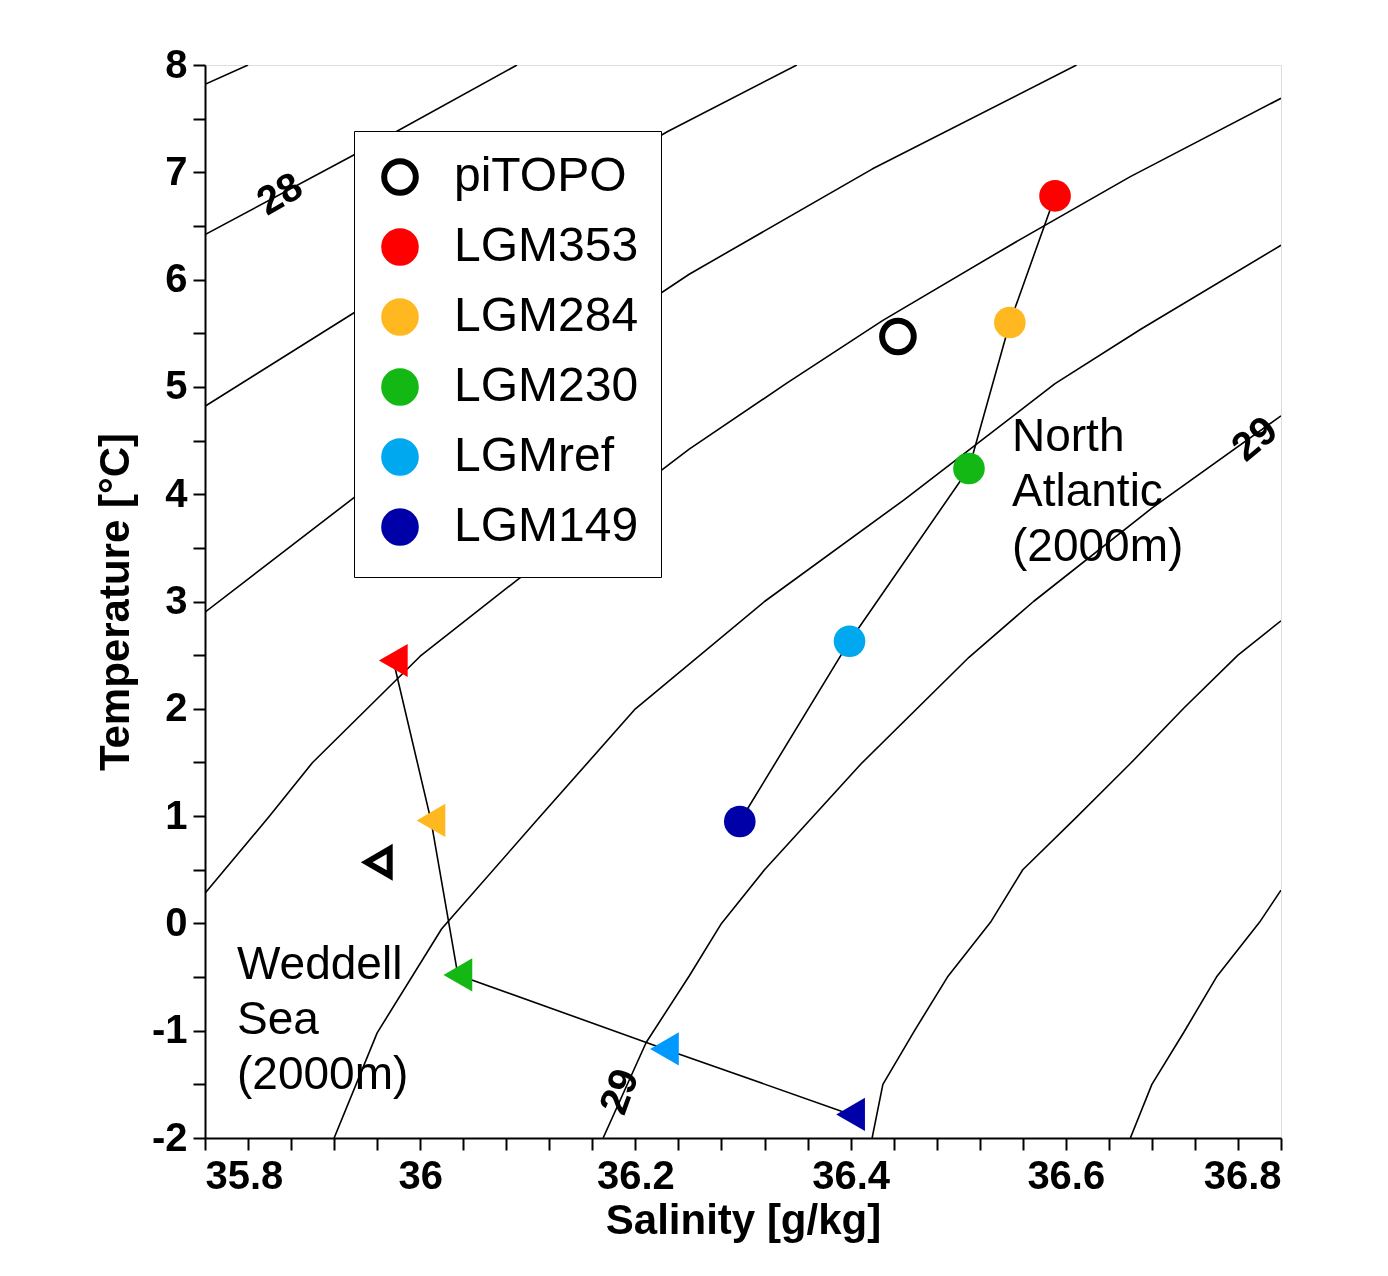 This screenshot has height=1276, width=1388. What do you see at coordinates (635, 1174) in the screenshot?
I see `x-tick-label: 36.2` at bounding box center [635, 1174].